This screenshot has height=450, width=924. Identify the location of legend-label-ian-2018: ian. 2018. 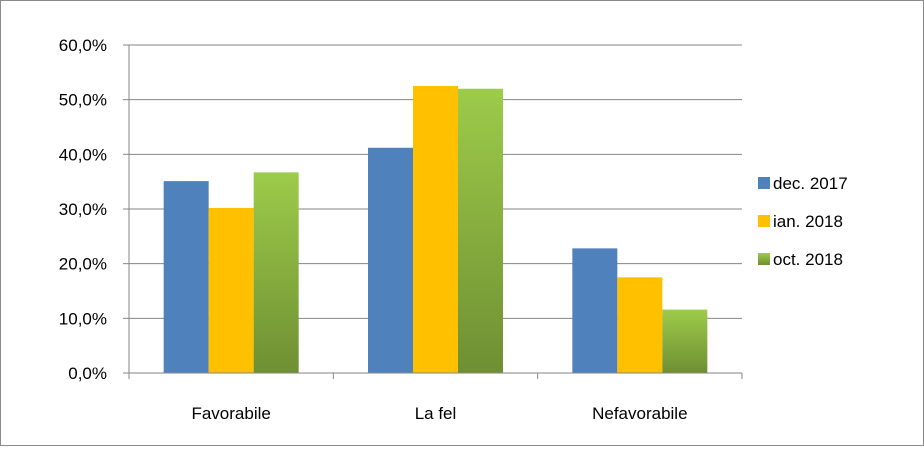
(808, 221).